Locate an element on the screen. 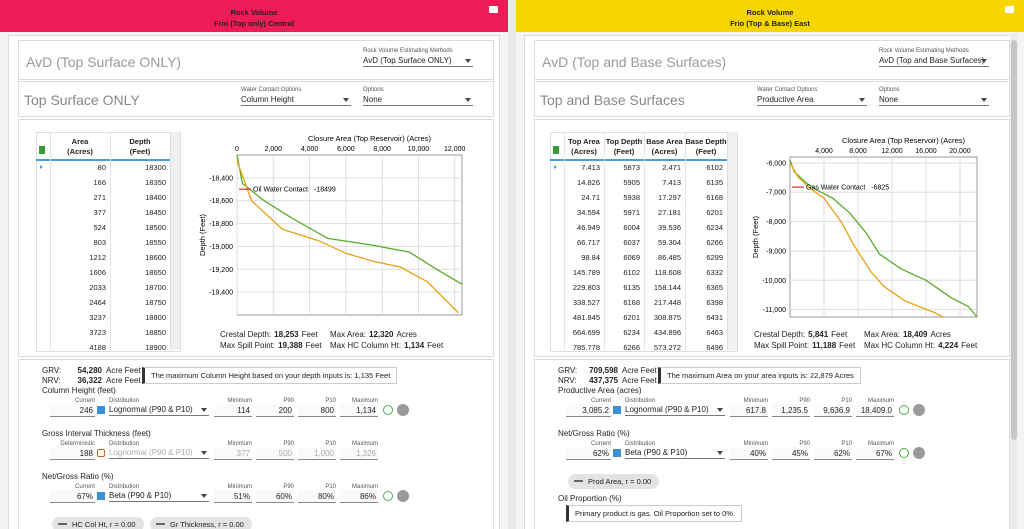 Image resolution: width=1024 pixels, height=529 pixels. stat-input: 200 is located at coordinates (275, 410).